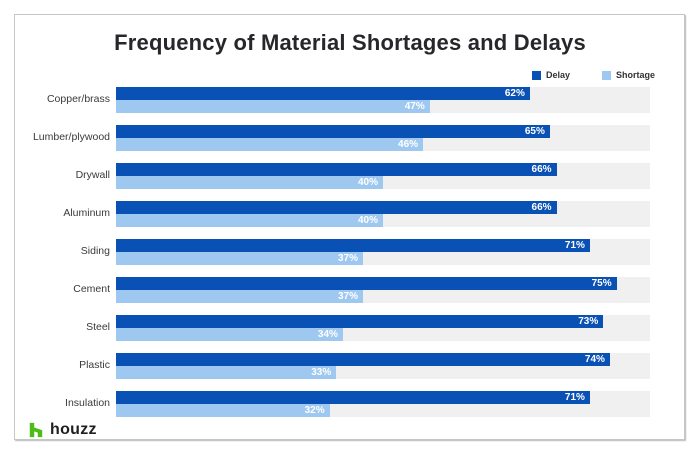 This screenshot has height=458, width=700. Describe the element at coordinates (73, 429) in the screenshot. I see `houzz-wordmark: houzz` at that location.